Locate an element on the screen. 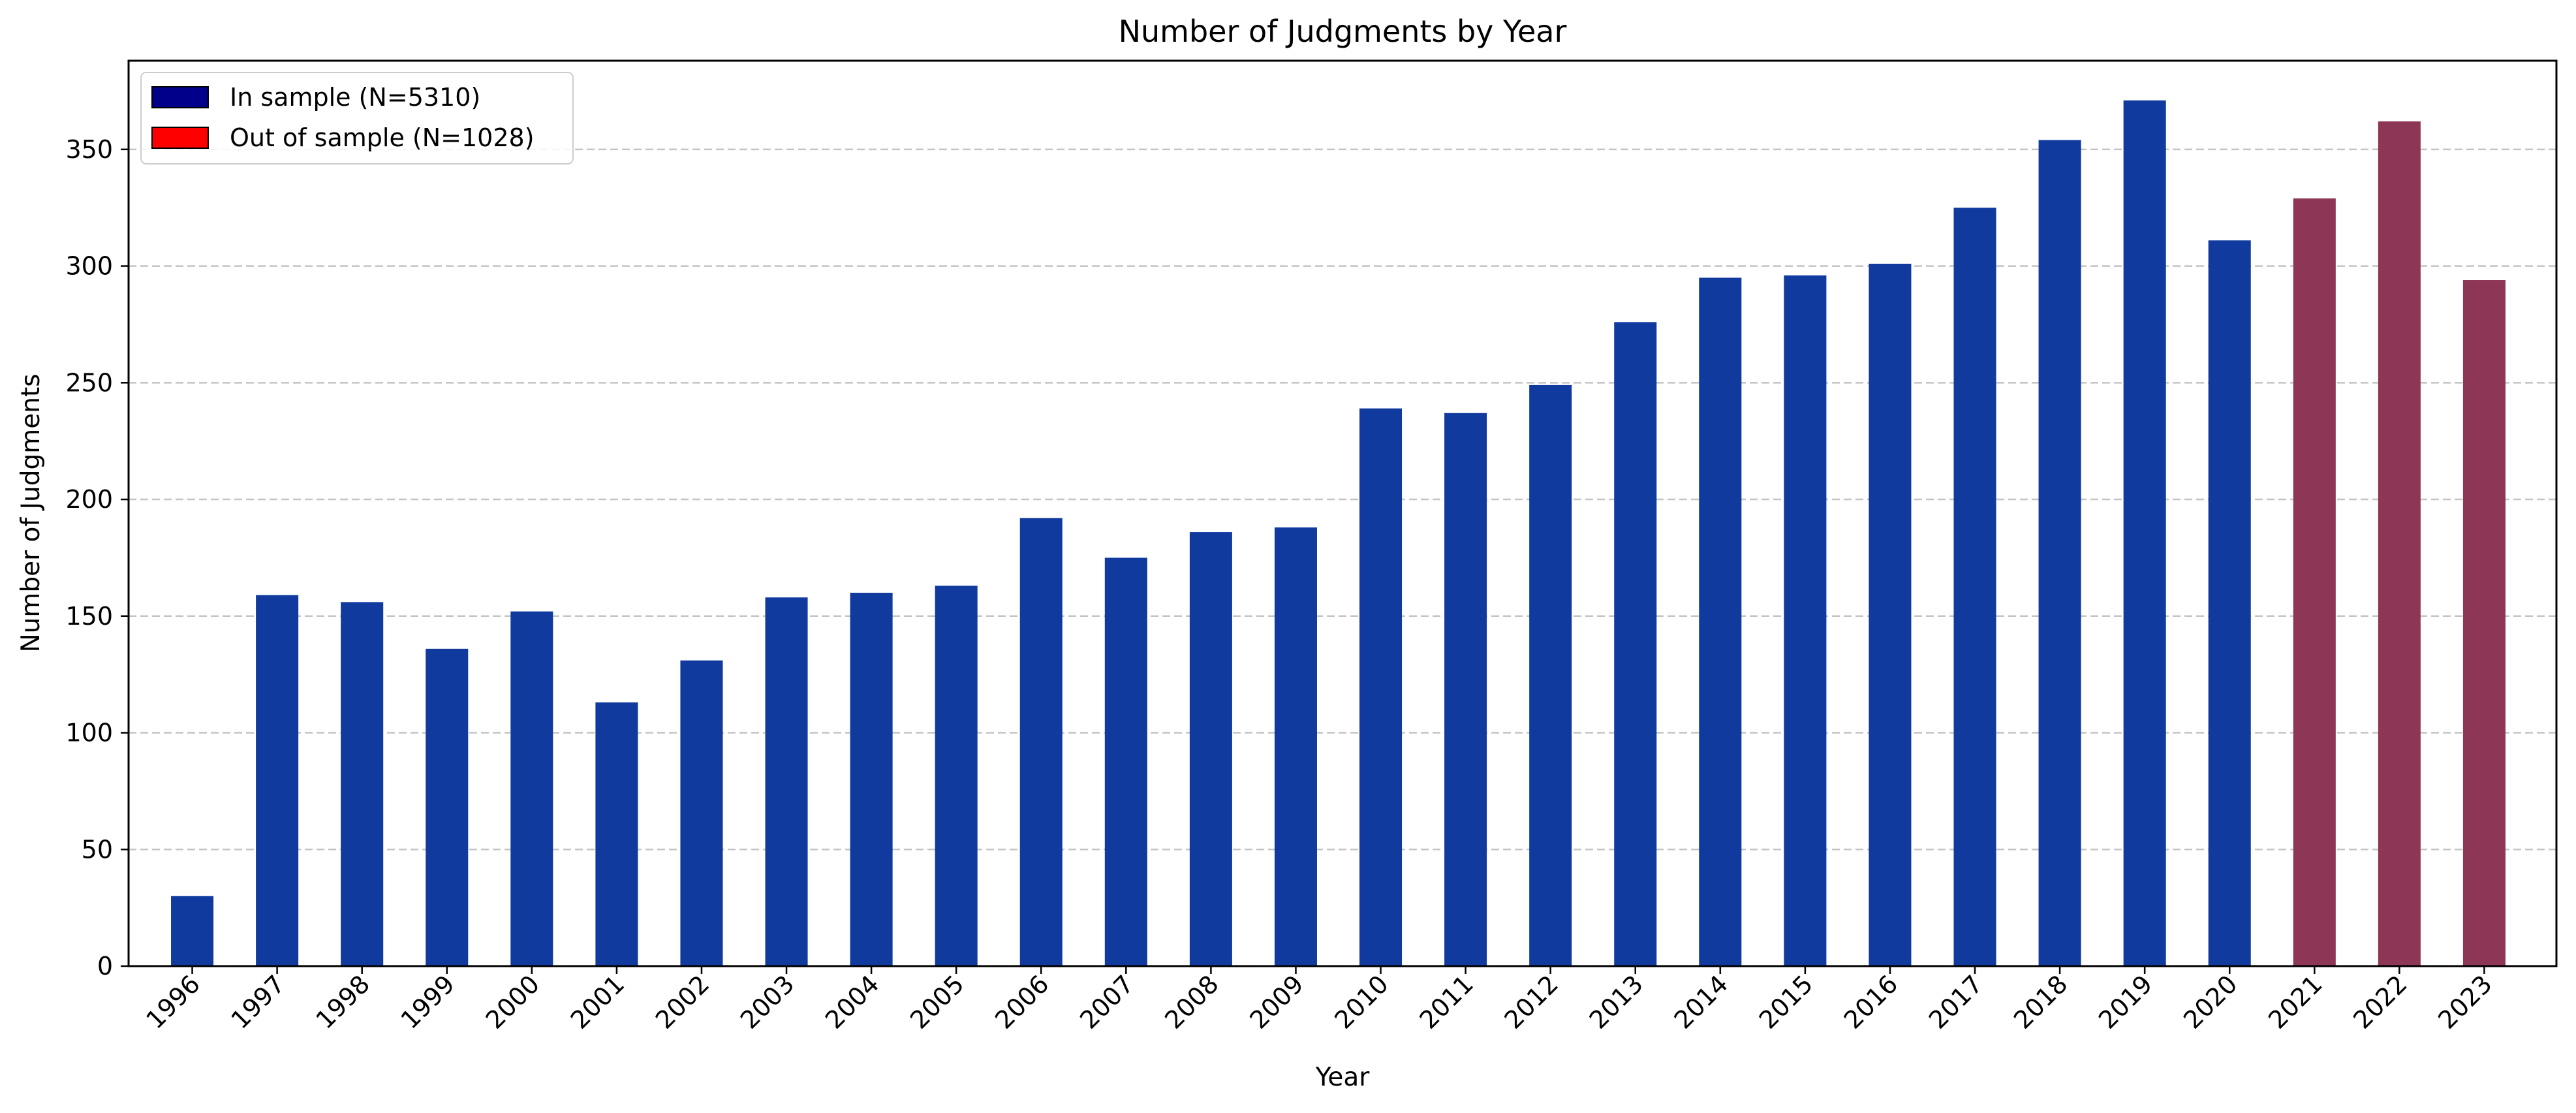  x-tick-label: 2022 is located at coordinates (2380, 1002).